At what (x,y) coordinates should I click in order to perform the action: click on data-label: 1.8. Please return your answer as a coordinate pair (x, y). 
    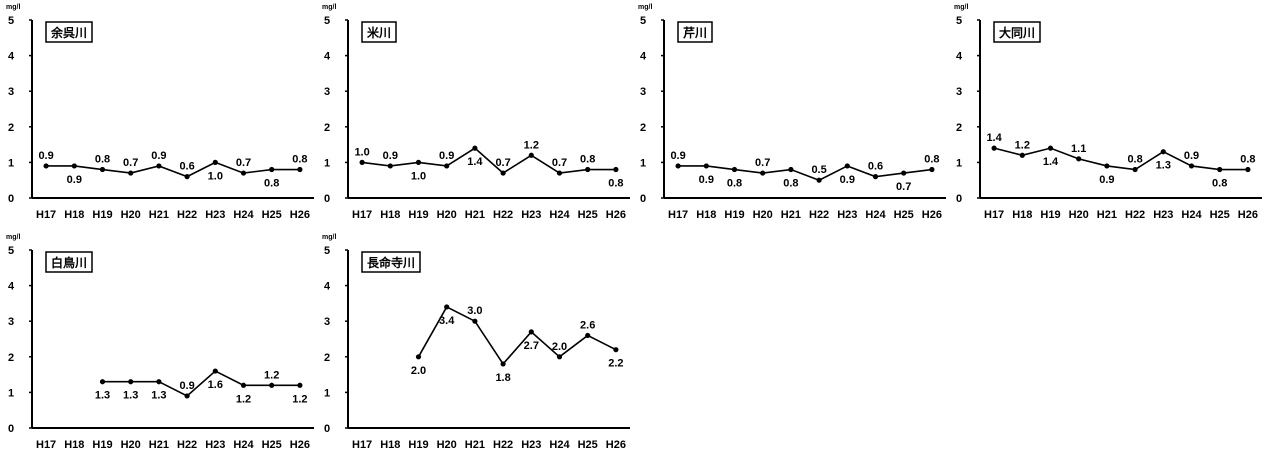
    Looking at the image, I should click on (502, 378).